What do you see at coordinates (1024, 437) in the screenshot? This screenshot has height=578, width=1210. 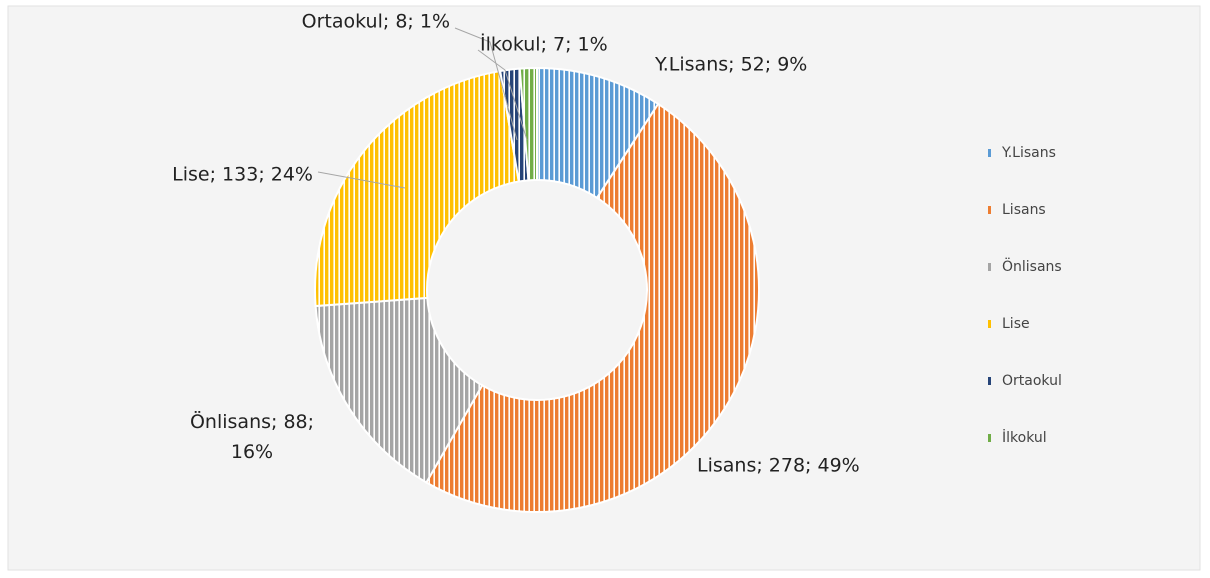 I see `legend-label: İlkokul` at bounding box center [1024, 437].